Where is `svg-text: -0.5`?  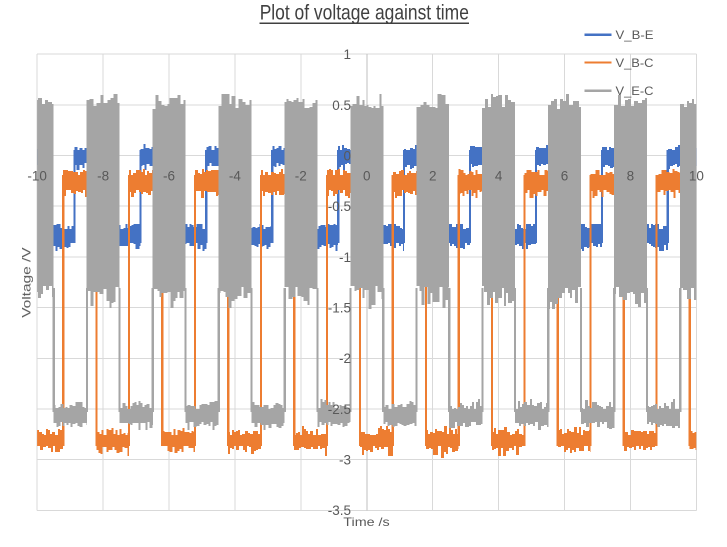 svg-text: -0.5 is located at coordinates (339, 206).